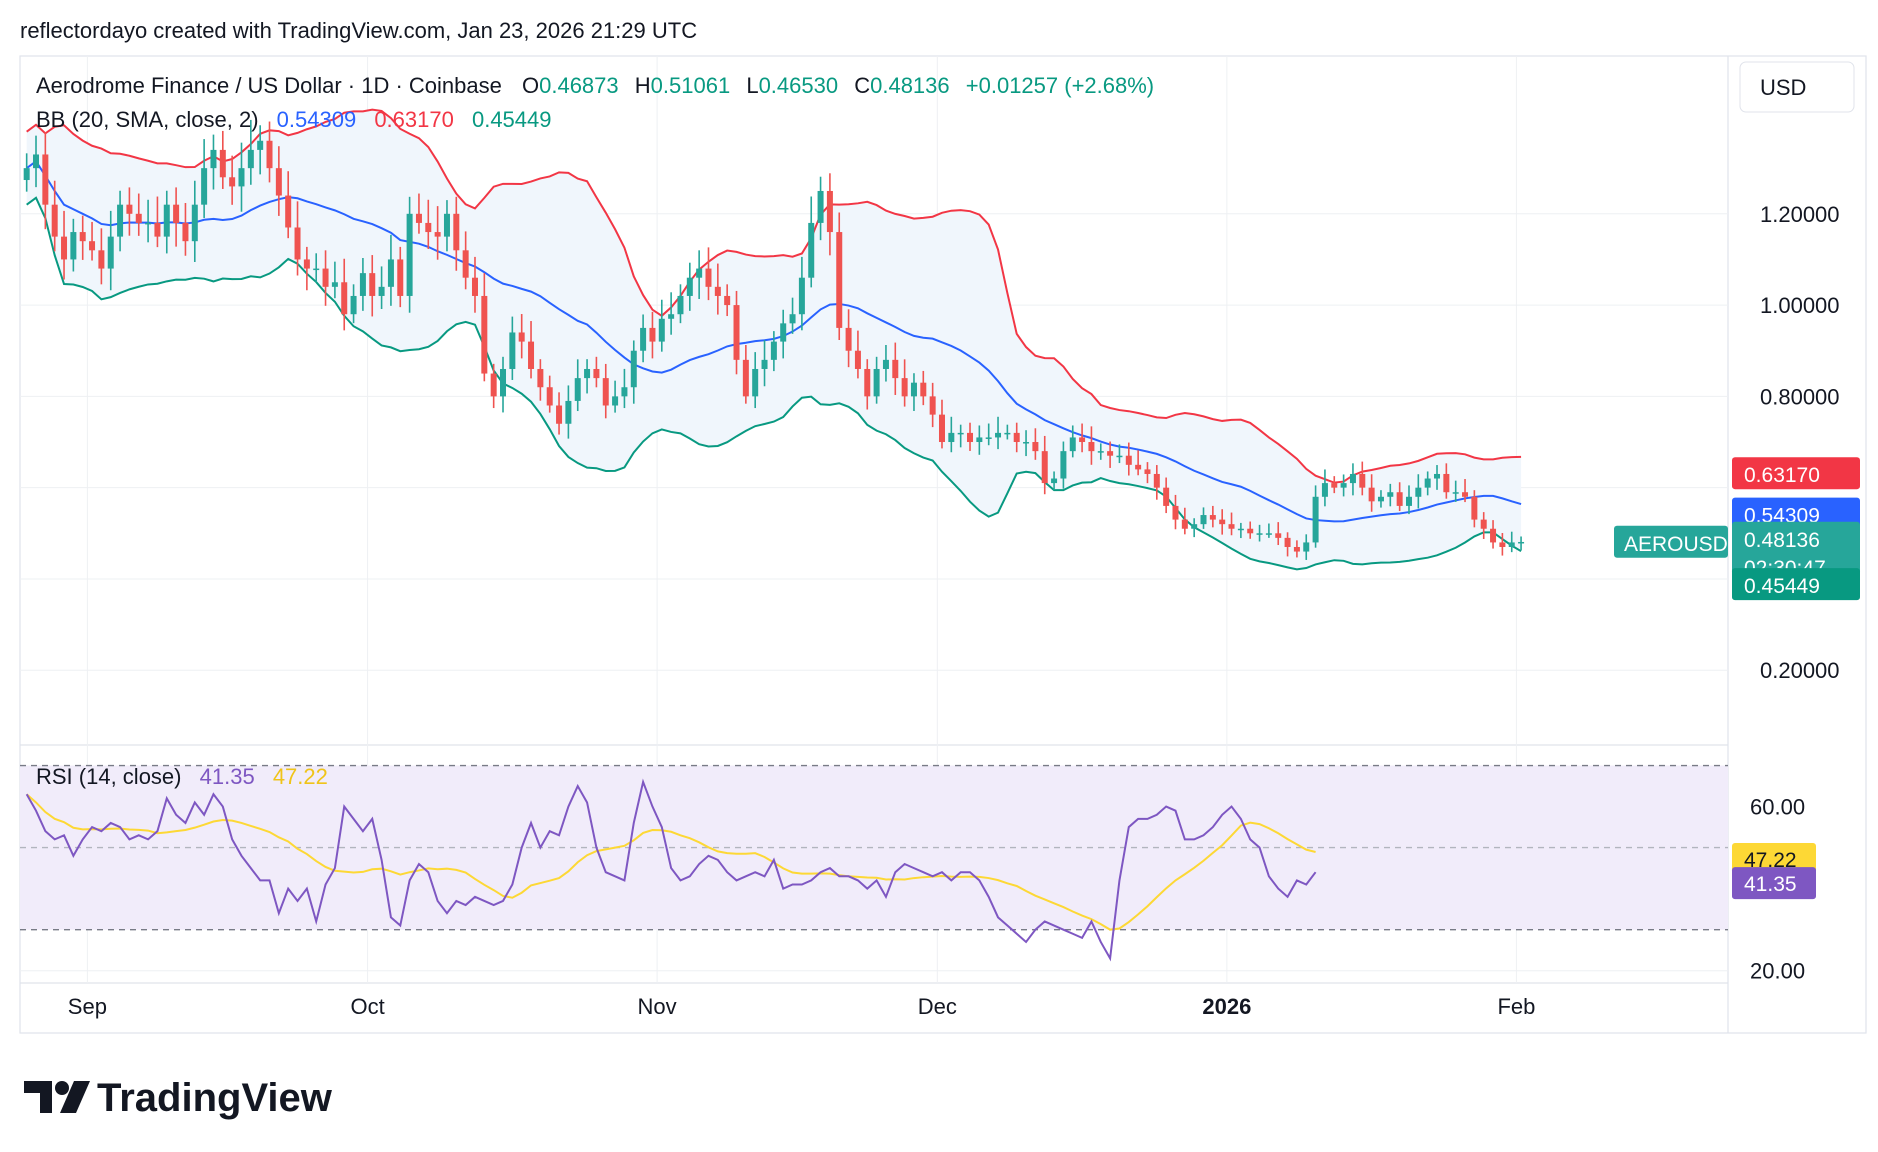 The image size is (1878, 1152). What do you see at coordinates (671, 862) in the screenshot?
I see `rsi-ma-line` at bounding box center [671, 862].